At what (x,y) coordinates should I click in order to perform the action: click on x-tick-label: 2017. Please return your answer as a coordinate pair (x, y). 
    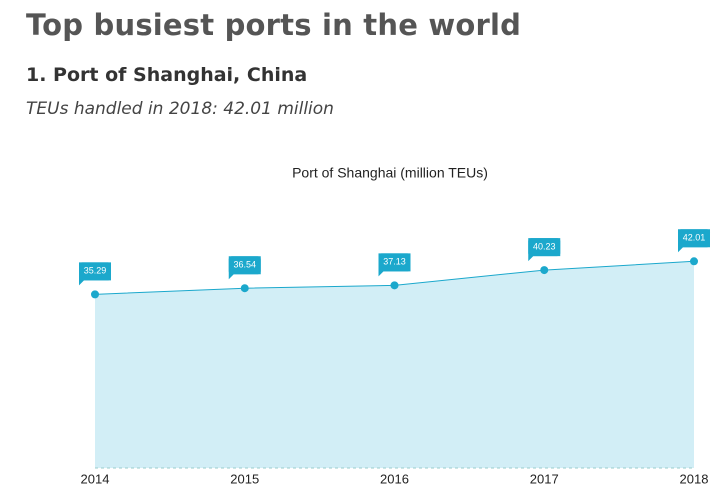
    Looking at the image, I should click on (544, 478).